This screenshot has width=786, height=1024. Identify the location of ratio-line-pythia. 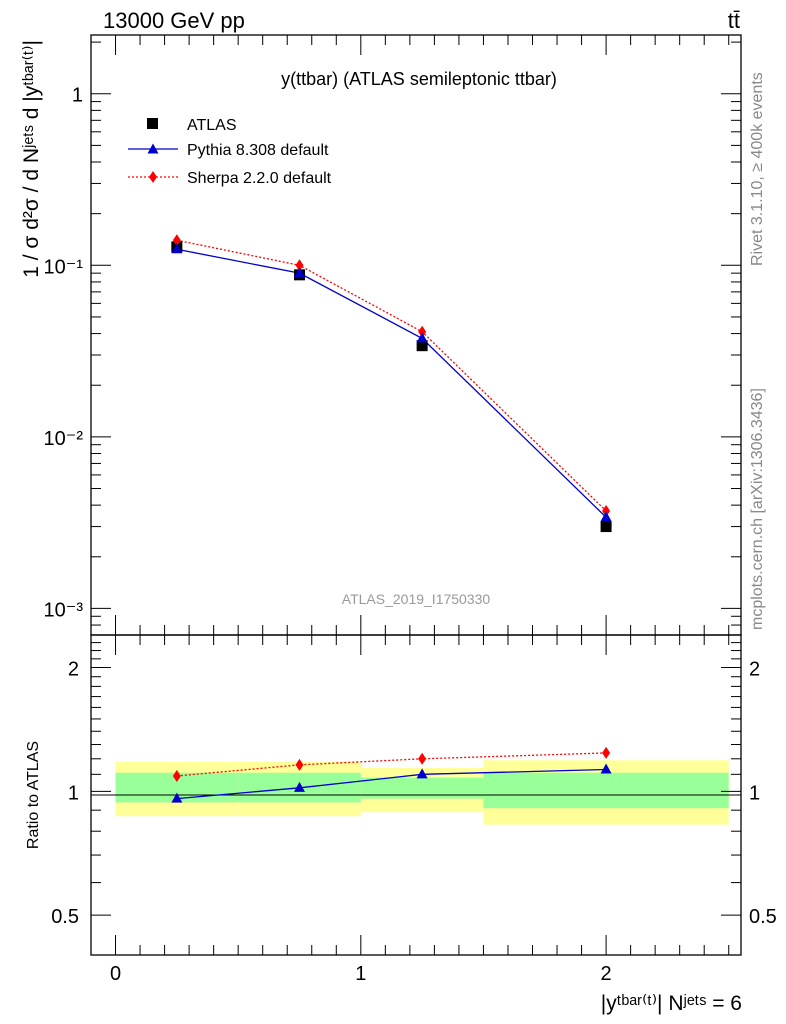
(391, 784).